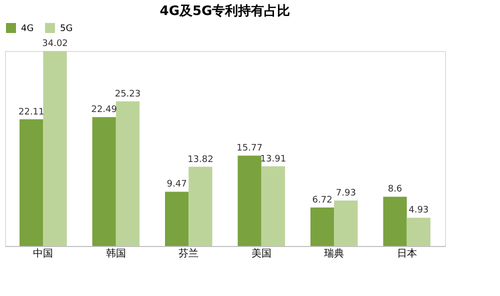 This screenshot has height=296, width=500. What do you see at coordinates (66, 29) in the screenshot?
I see `legend-label: 5G` at bounding box center [66, 29].